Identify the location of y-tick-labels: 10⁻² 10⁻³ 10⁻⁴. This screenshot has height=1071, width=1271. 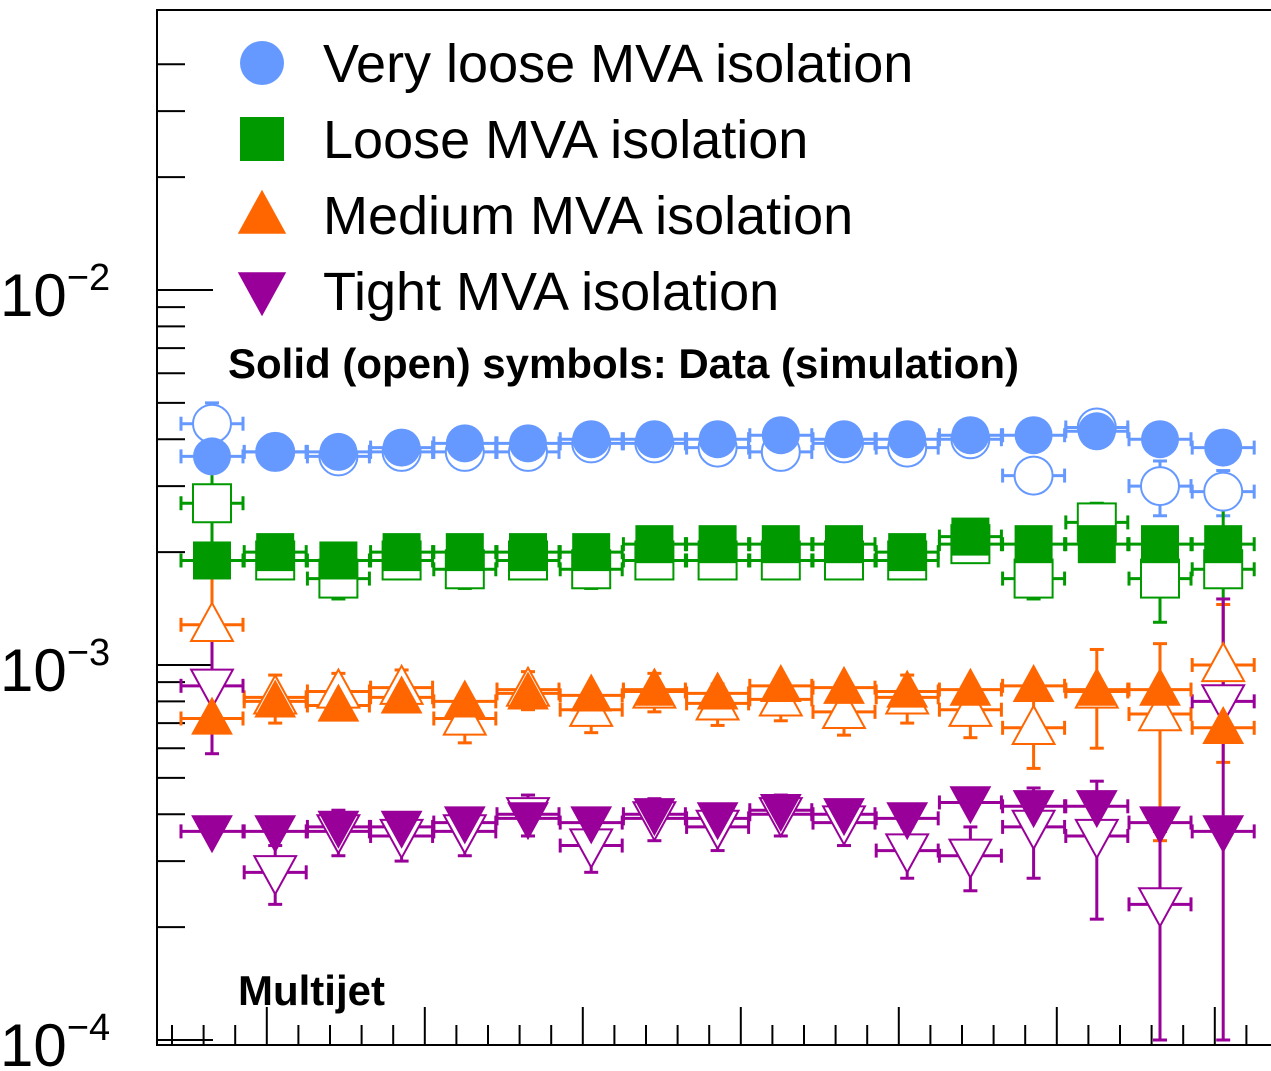
(55, 664).